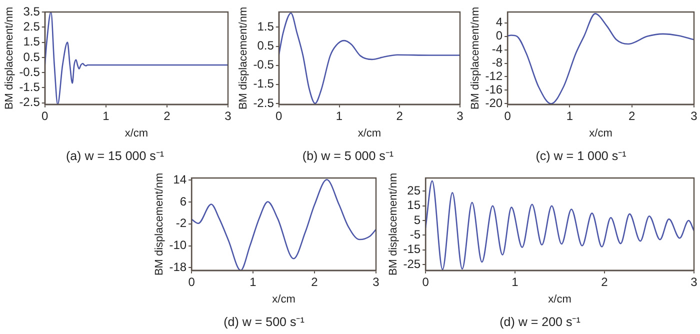  Describe the element at coordinates (264, 321) in the screenshot. I see `text: (d) w = 500 s⁻¹` at that location.